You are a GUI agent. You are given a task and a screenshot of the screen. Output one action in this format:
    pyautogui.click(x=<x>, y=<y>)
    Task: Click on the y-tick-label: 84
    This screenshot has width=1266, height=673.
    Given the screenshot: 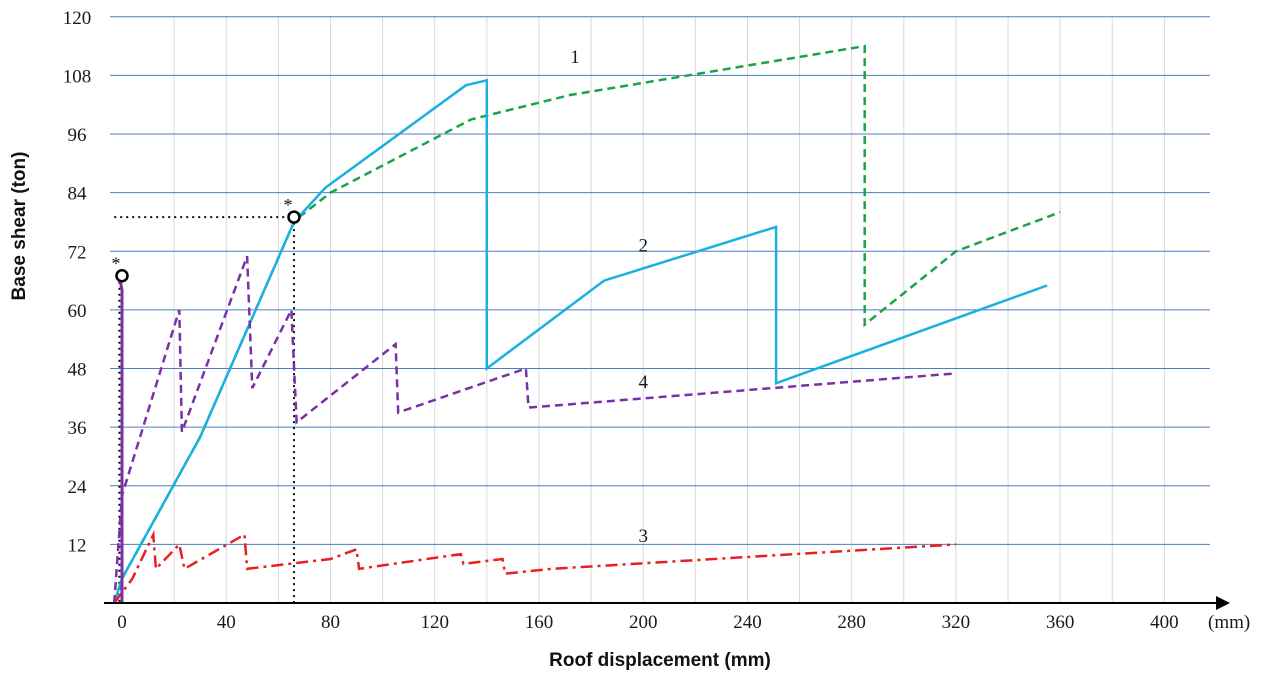 What is the action you would take?
    pyautogui.click(x=78, y=194)
    